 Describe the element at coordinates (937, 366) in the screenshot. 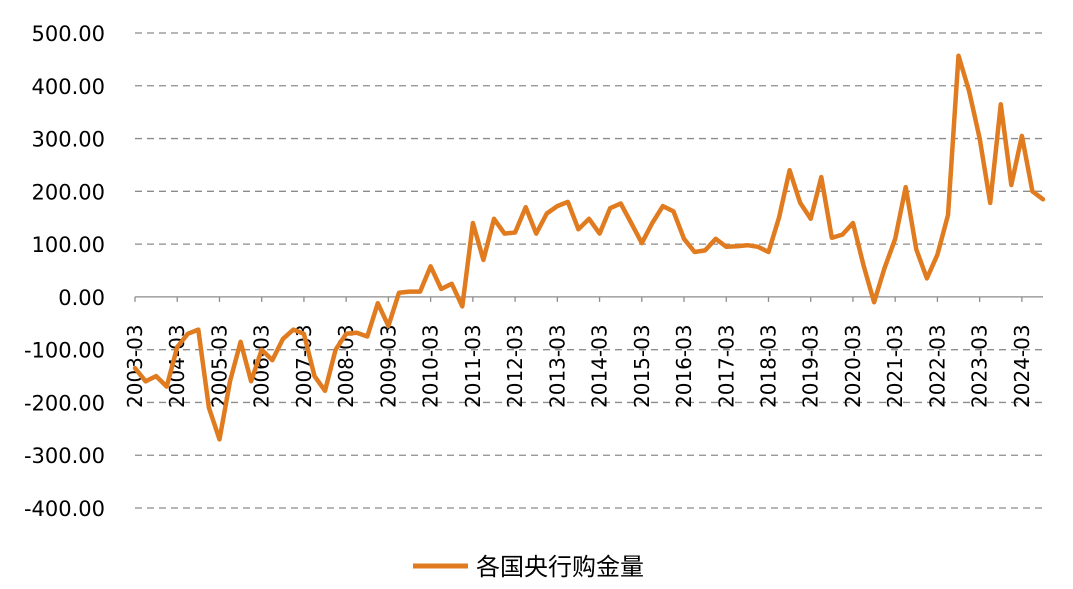

I see `x-tick-label: 2022-03` at that location.